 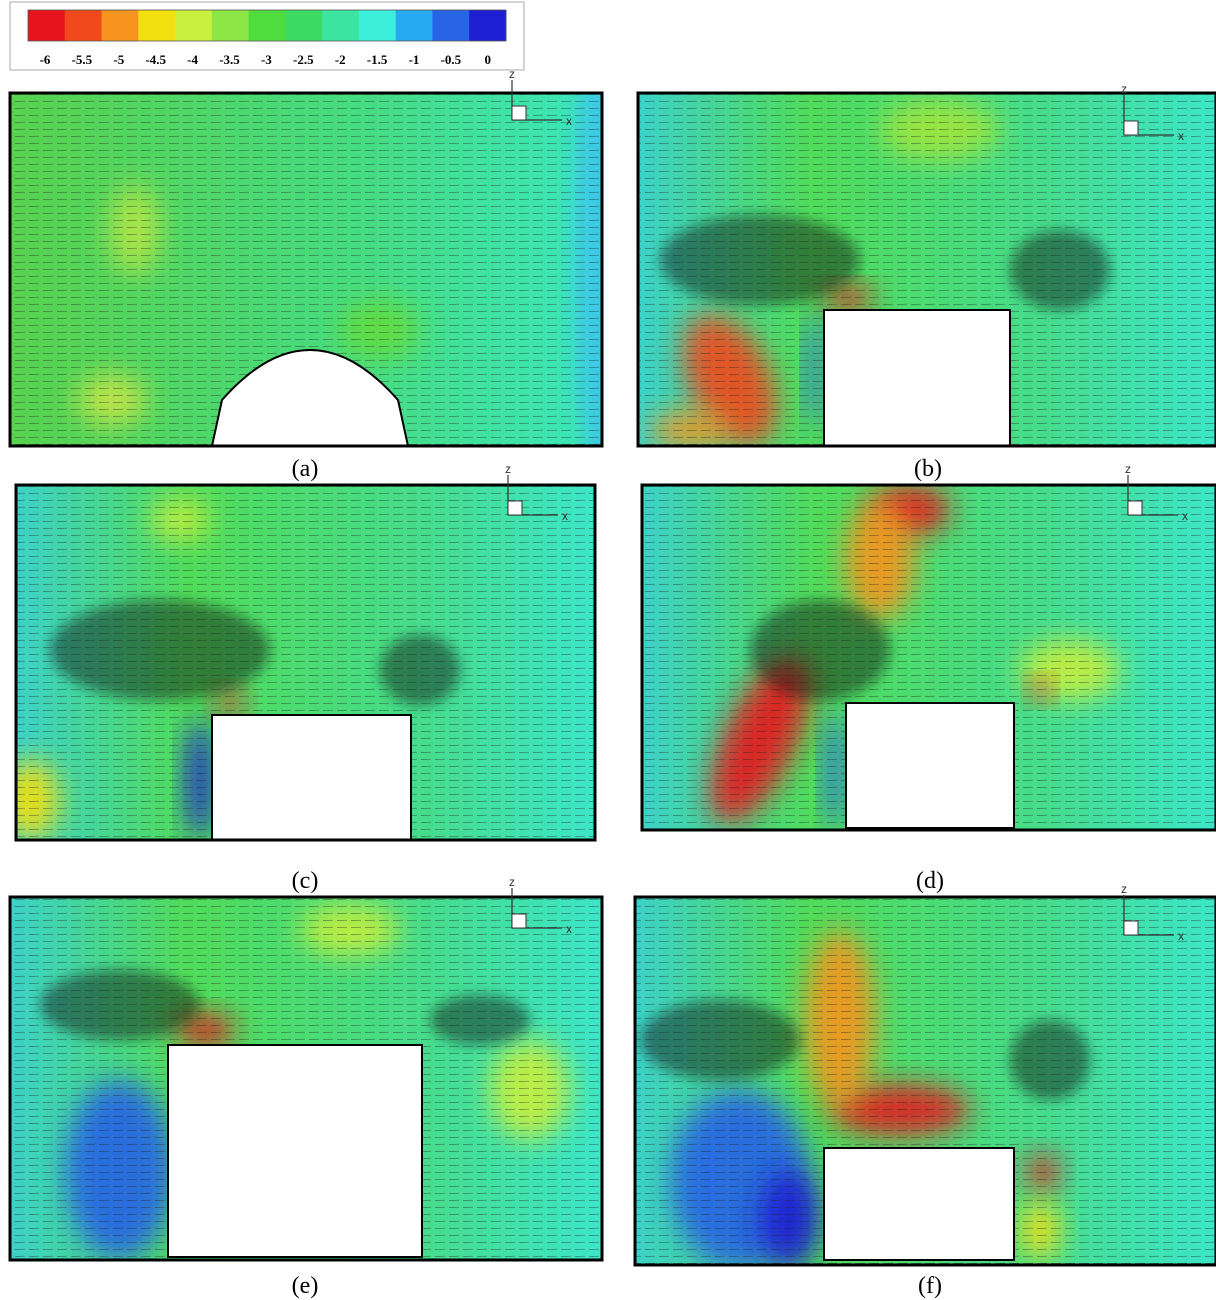 I want to click on panel-label: (e), so click(x=305, y=1286).